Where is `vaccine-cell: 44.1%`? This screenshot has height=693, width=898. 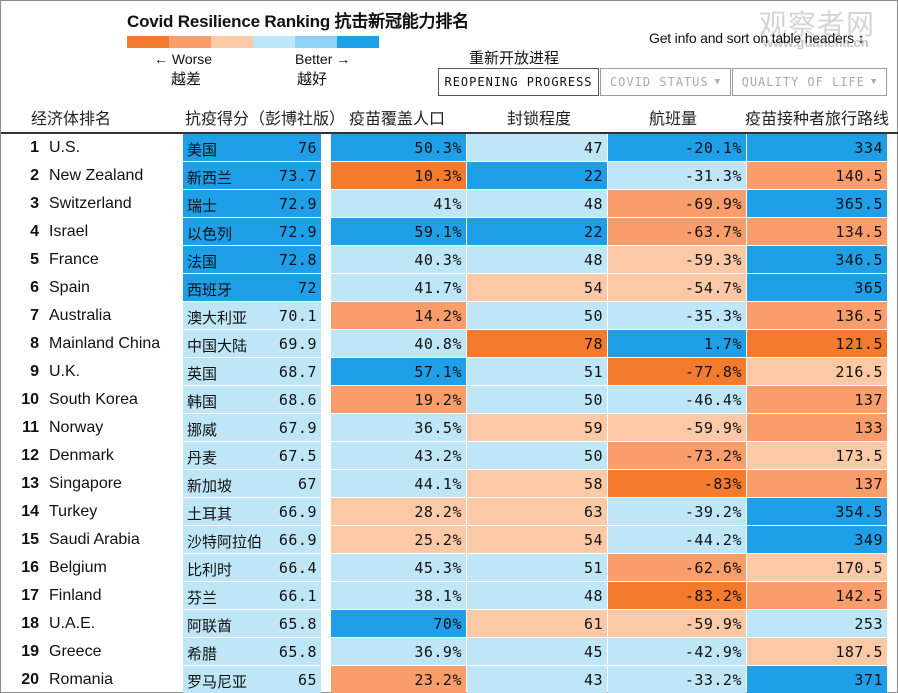 vaccine-cell: 44.1% is located at coordinates (398, 483).